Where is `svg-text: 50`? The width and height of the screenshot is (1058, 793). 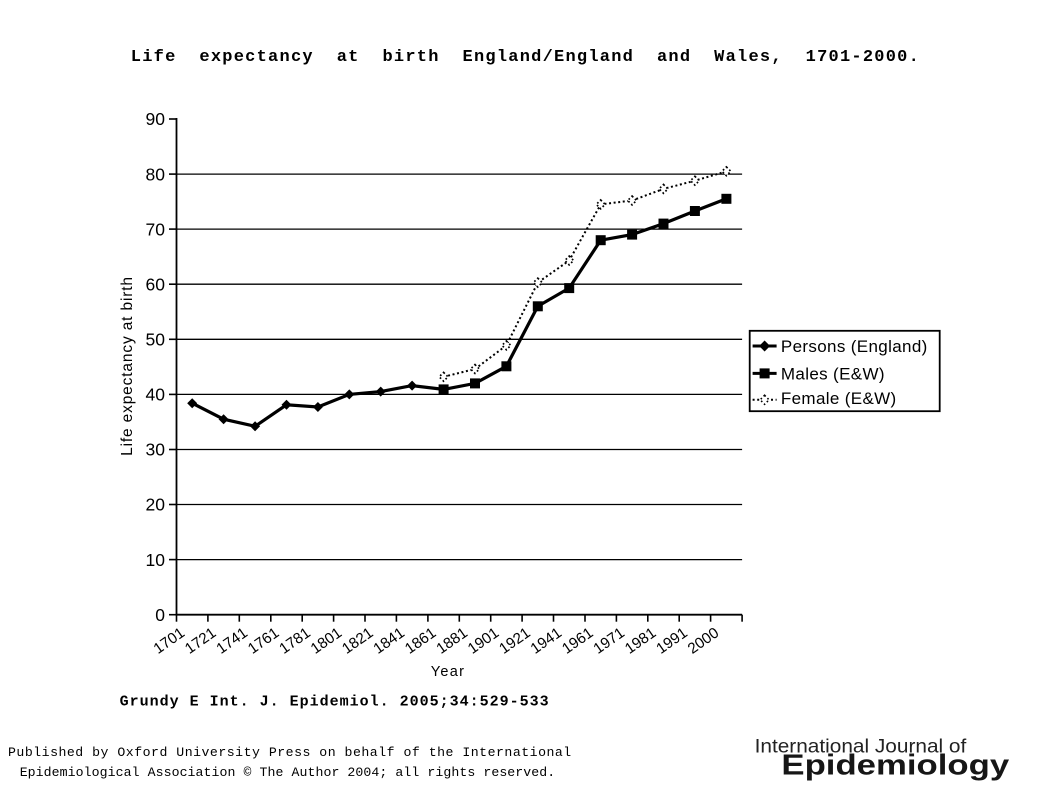 svg-text: 50 is located at coordinates (156, 340).